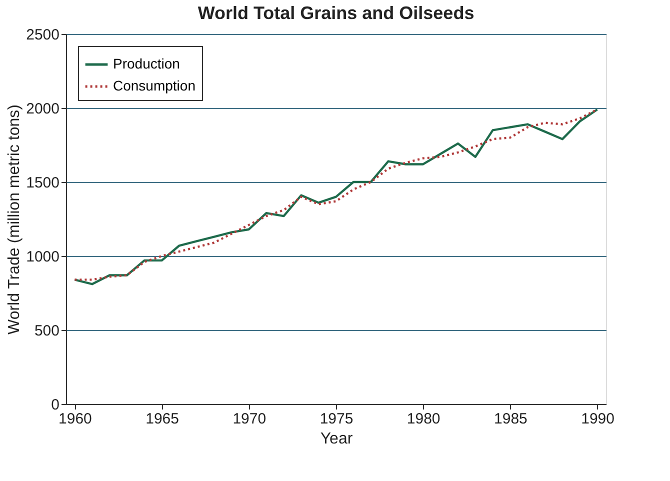 The width and height of the screenshot is (670, 481). What do you see at coordinates (43, 35) in the screenshot?
I see `y-tick-label: 2500` at bounding box center [43, 35].